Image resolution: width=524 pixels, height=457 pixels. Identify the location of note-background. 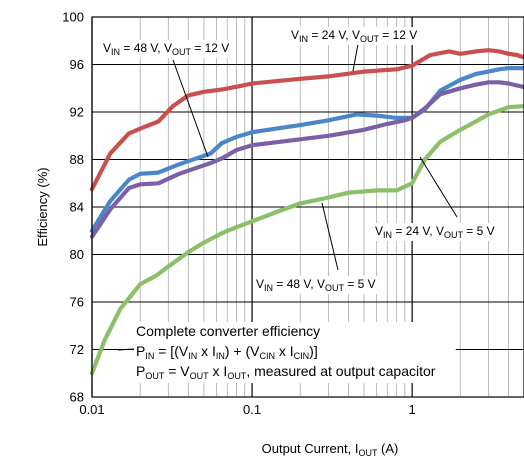
(295, 352).